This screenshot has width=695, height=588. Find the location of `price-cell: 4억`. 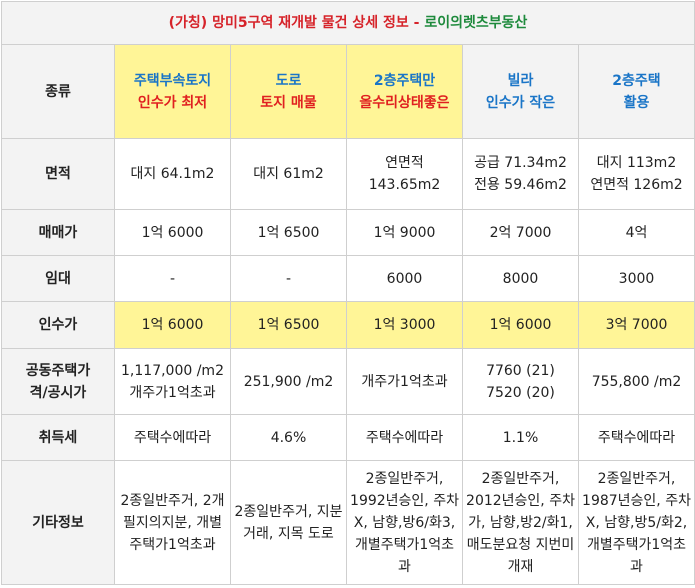

price-cell: 4억 is located at coordinates (636, 232).